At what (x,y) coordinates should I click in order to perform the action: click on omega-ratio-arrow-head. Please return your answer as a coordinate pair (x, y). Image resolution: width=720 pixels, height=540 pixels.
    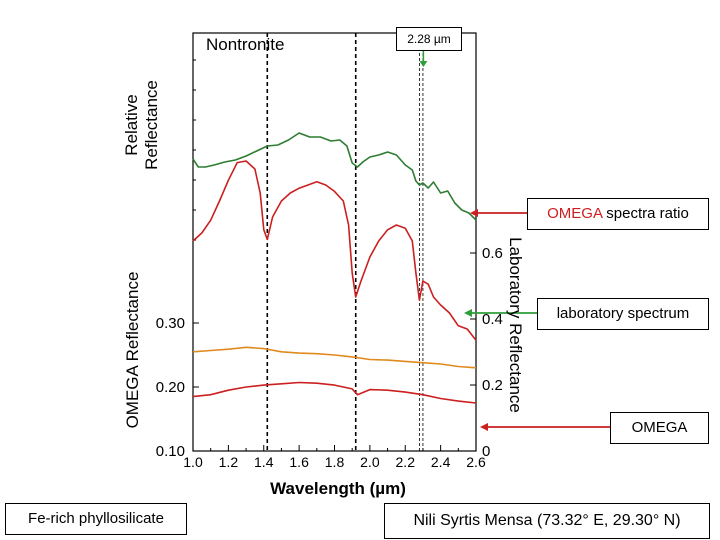
    Looking at the image, I should click on (474, 213).